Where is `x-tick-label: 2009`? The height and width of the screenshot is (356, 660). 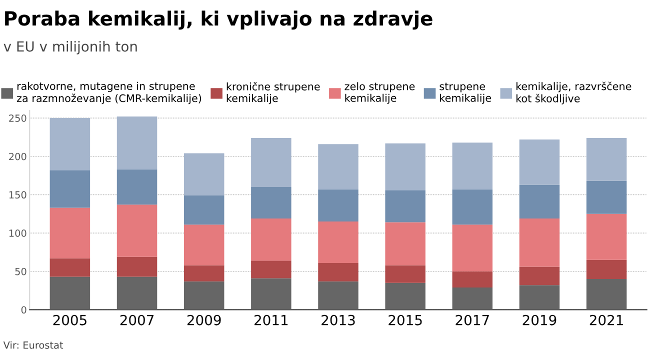
x-tick-label: 2009 is located at coordinates (204, 320).